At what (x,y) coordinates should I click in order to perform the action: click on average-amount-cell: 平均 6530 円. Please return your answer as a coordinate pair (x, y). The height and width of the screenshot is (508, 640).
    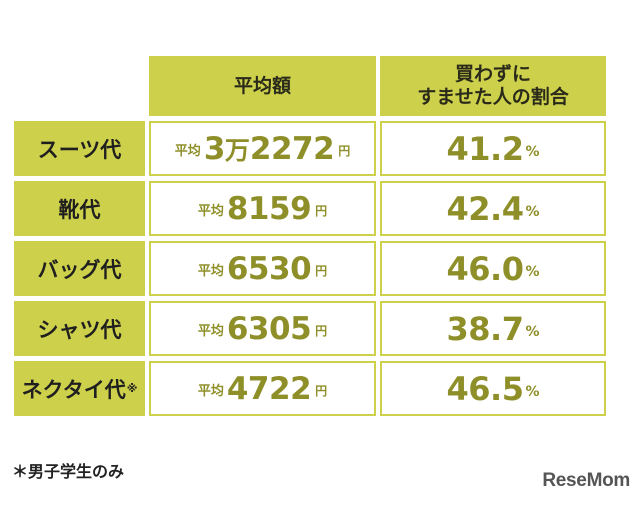
    Looking at the image, I should click on (262, 268).